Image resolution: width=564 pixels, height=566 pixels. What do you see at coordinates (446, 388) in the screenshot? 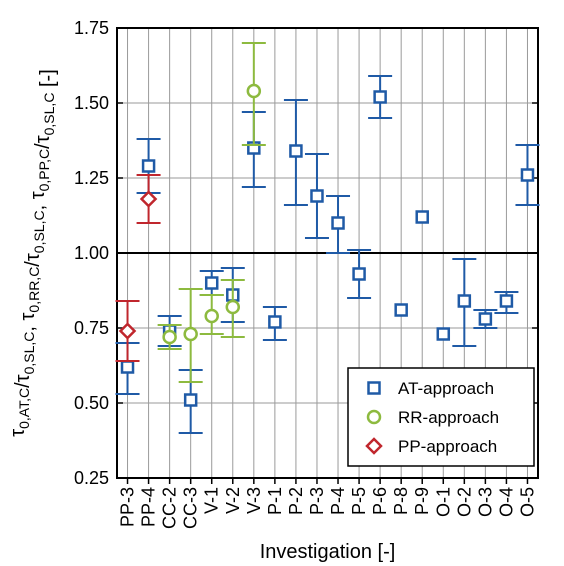
I see `legend-label: AT-approach` at bounding box center [446, 388].